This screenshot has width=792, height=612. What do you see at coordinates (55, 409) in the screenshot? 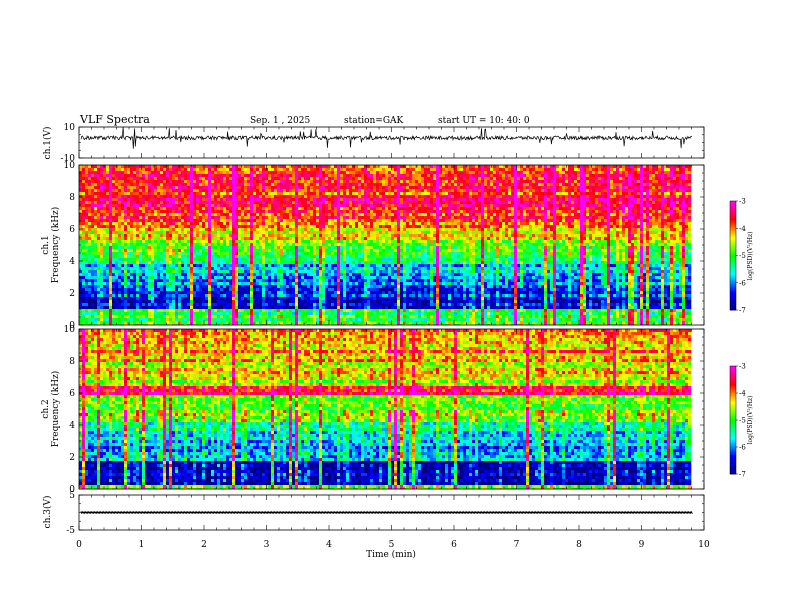
I see `ch2-frequency-ylabel: Frequency (kHz)` at bounding box center [55, 409].